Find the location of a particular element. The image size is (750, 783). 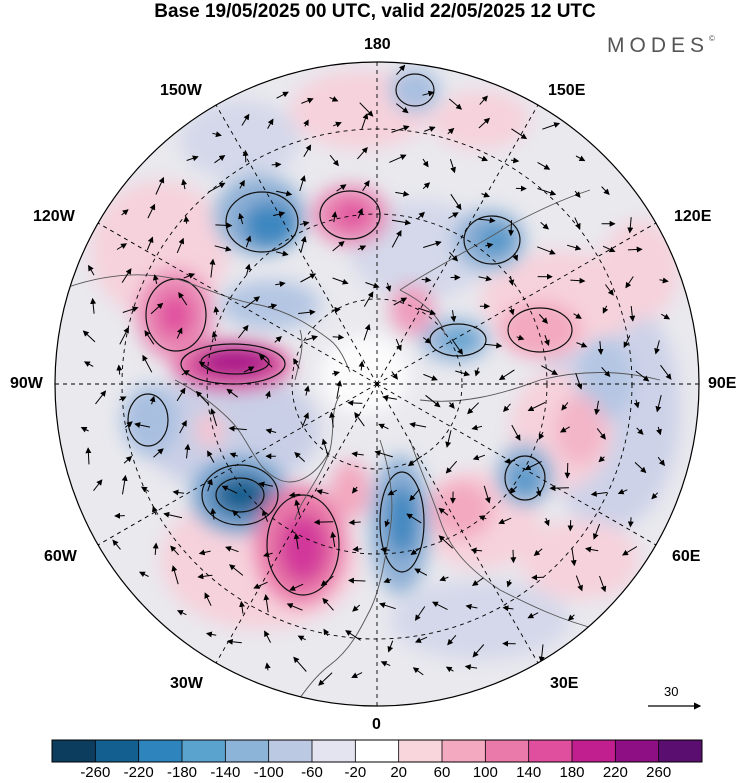

brand-text: MODES is located at coordinates (658, 45).